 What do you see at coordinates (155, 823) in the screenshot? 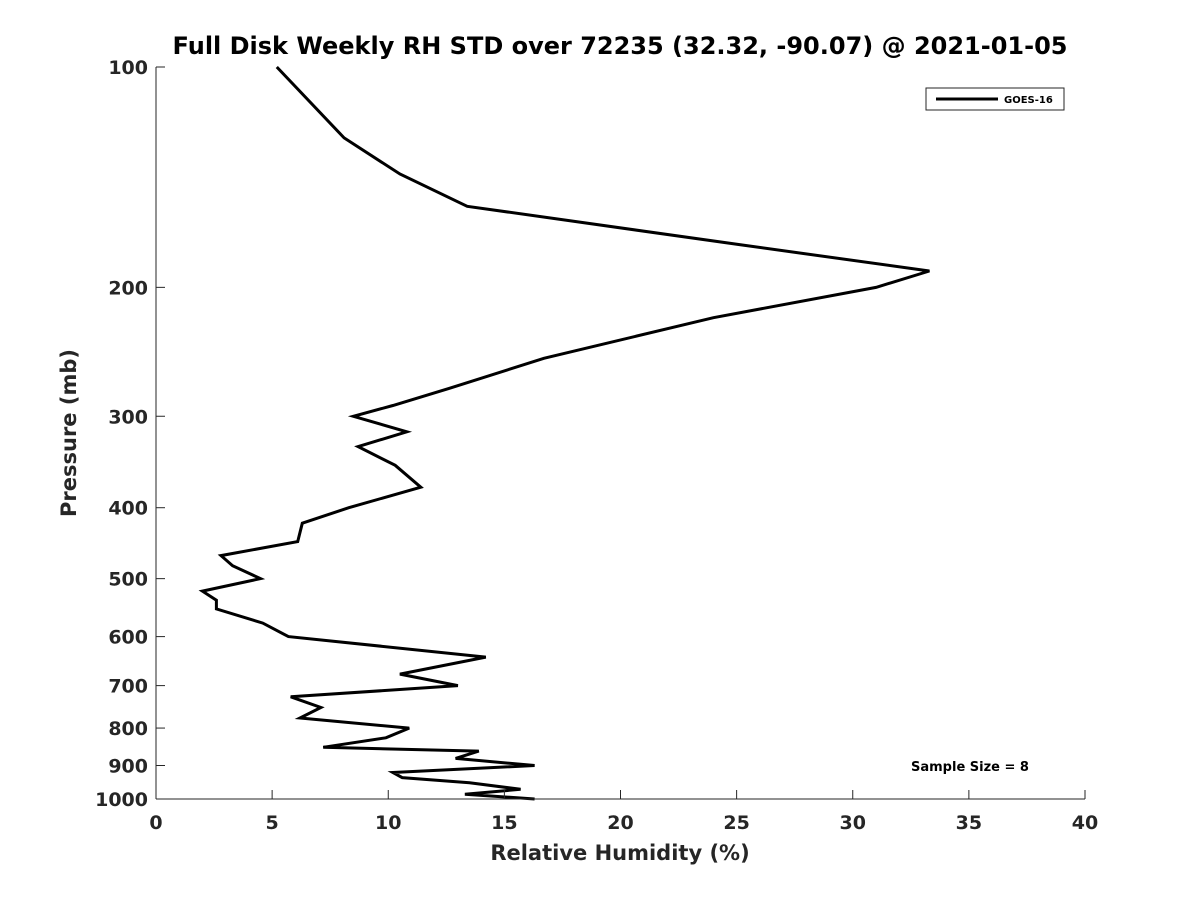
I see `x-tick-label: 0` at bounding box center [155, 823].